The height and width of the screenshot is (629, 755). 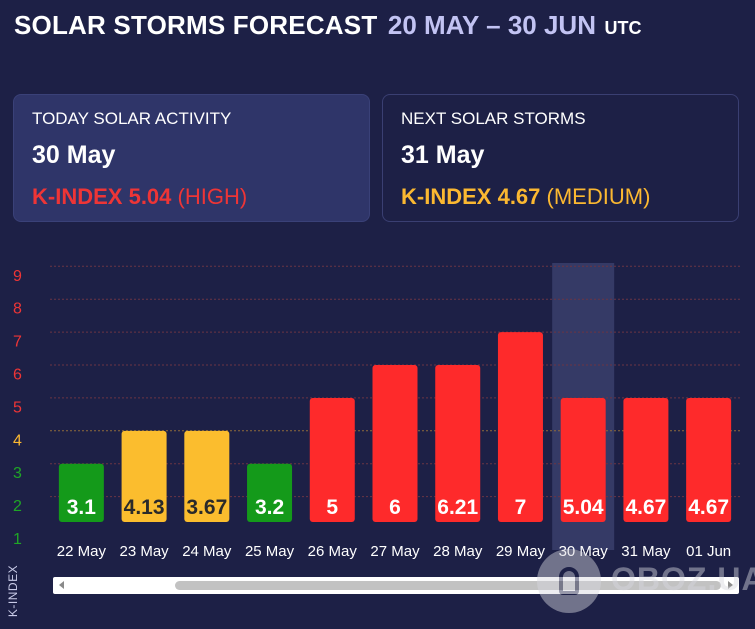 I want to click on next-kindex: K-INDEX 4.67 (MEDIUM), so click(x=560, y=197).